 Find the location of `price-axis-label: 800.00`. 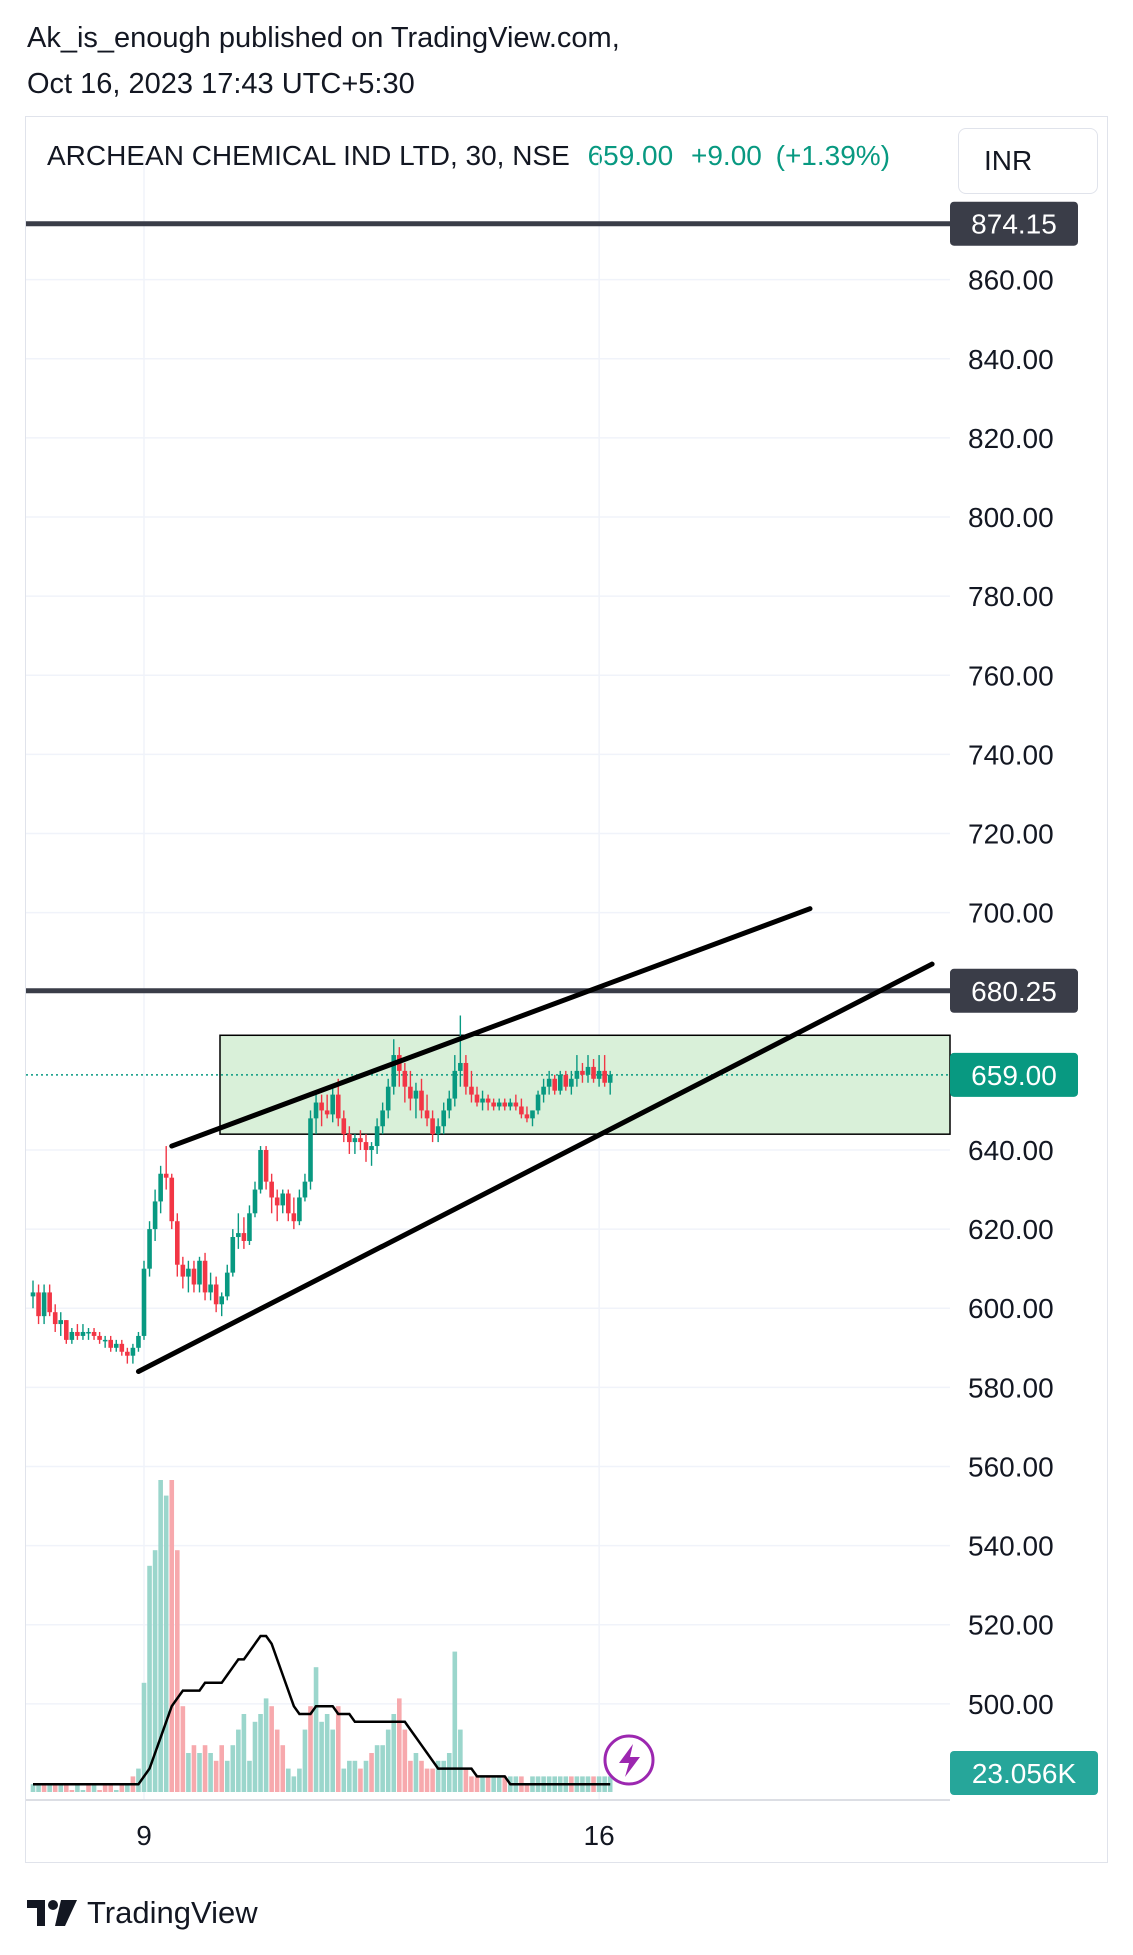

price-axis-label: 800.00 is located at coordinates (1011, 517).